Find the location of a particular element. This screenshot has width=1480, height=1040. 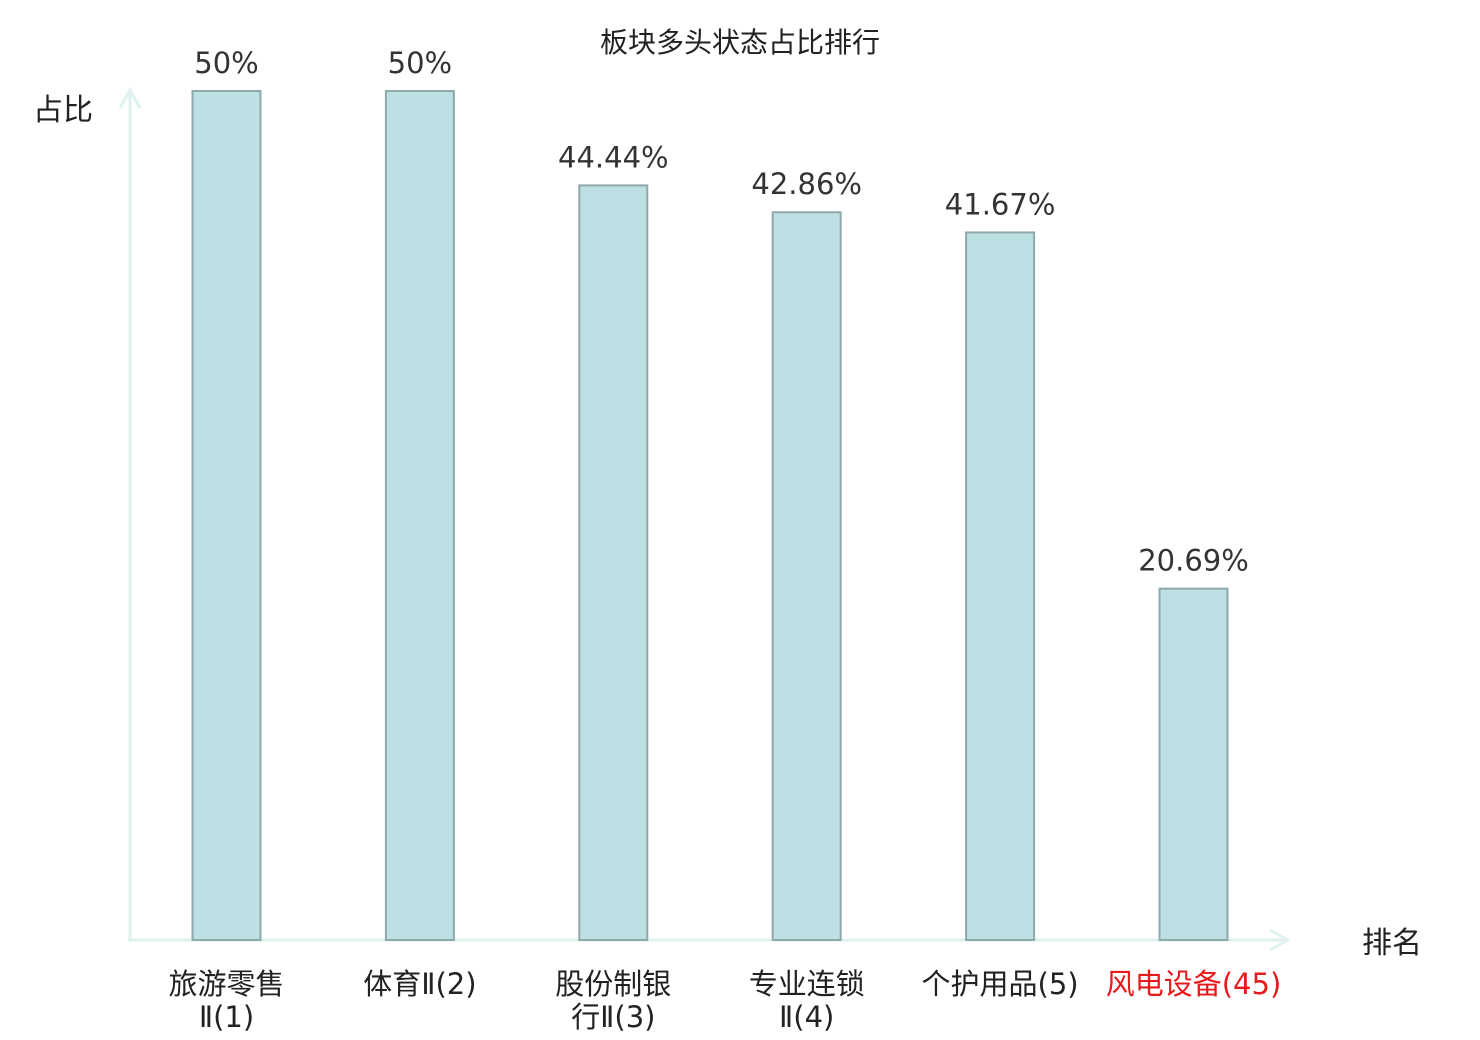

category-label: 风电设备(45) is located at coordinates (1194, 984).